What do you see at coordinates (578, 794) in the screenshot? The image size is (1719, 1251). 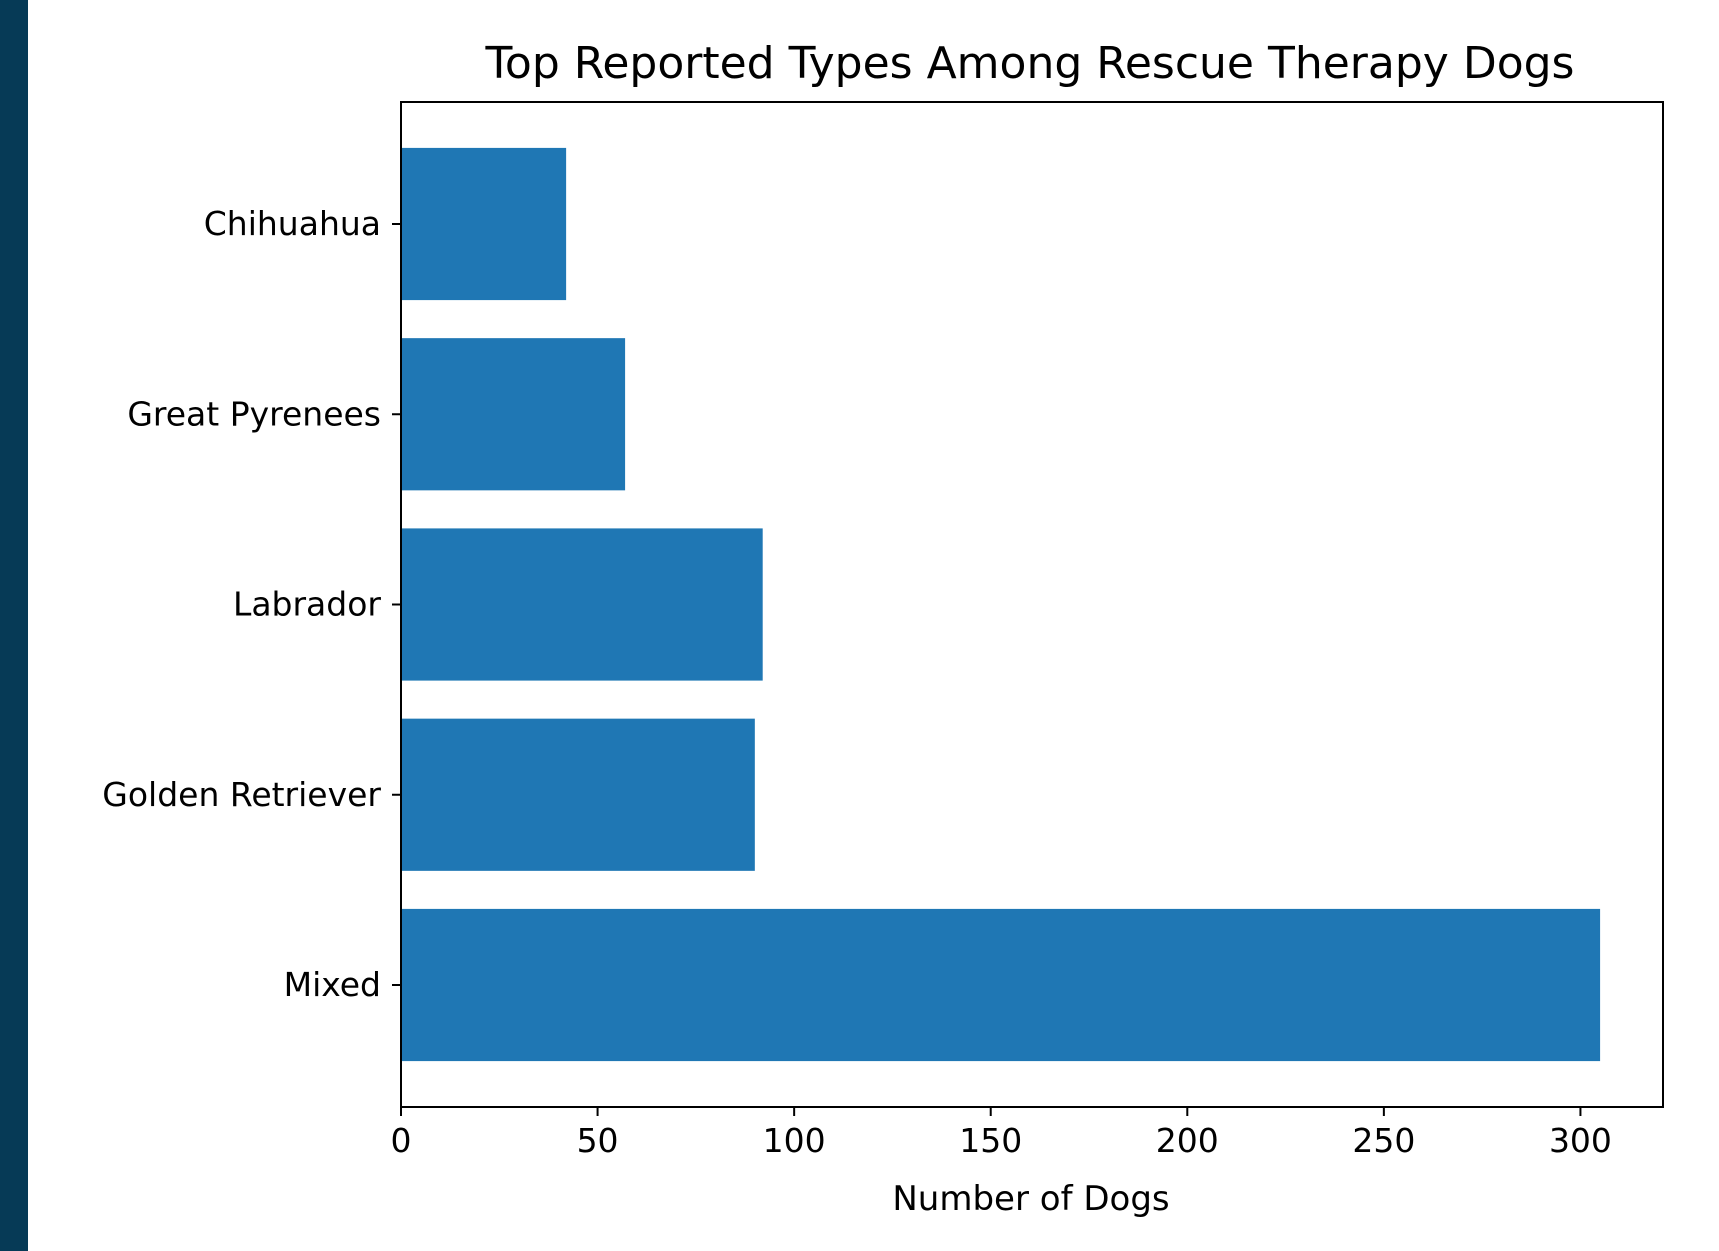 I see `bar-golden-retriever` at bounding box center [578, 794].